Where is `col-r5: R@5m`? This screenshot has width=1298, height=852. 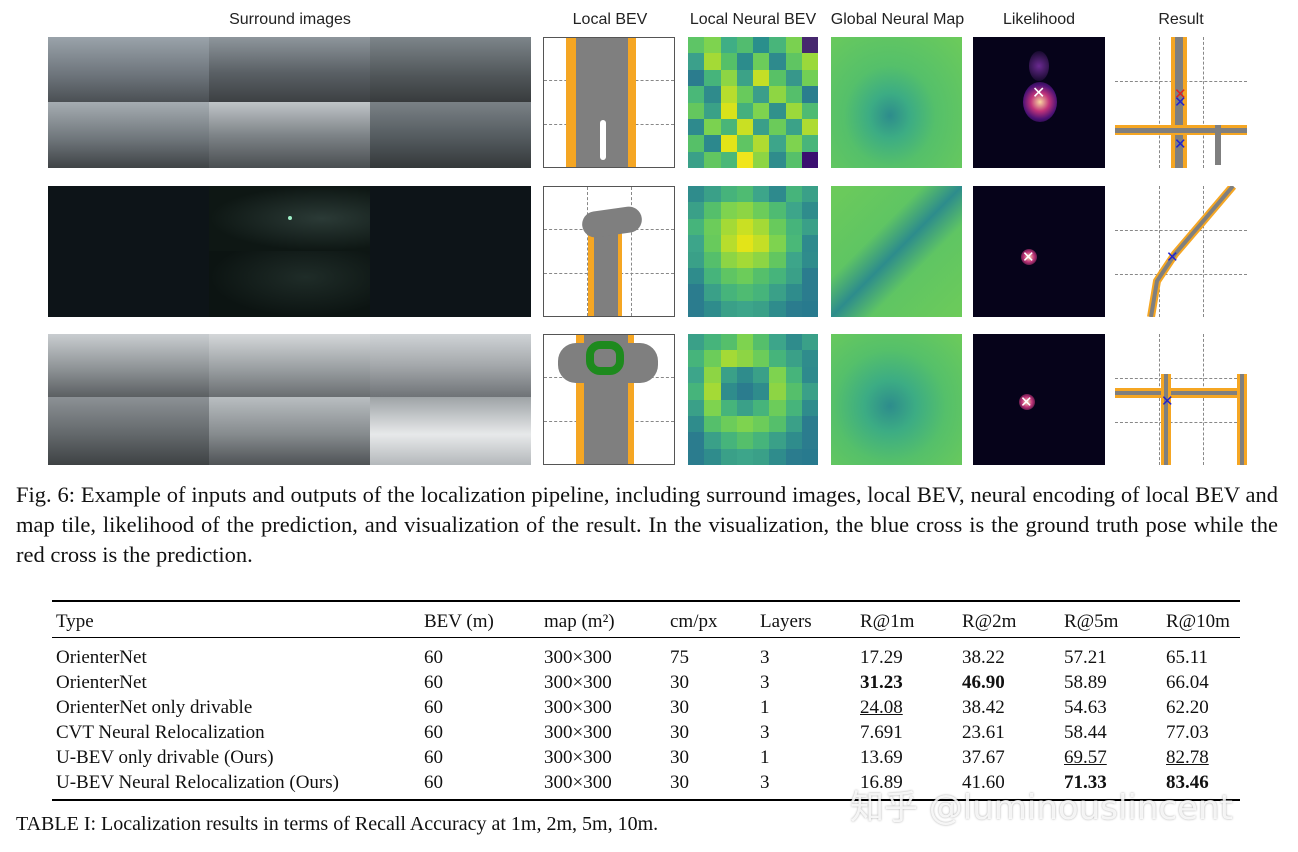 col-r5: R@5m is located at coordinates (1111, 619).